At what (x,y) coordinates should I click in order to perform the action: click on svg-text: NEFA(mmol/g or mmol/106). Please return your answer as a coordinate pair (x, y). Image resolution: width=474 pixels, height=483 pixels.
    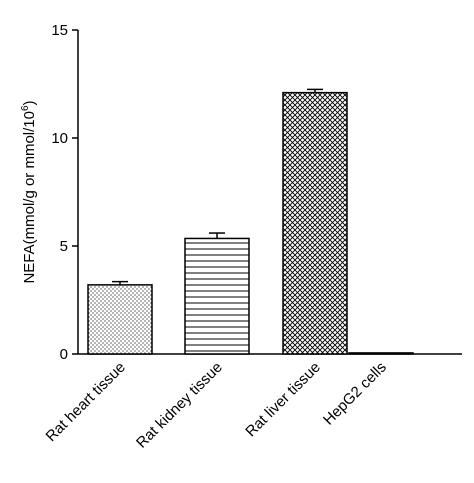
    Looking at the image, I should click on (29, 191).